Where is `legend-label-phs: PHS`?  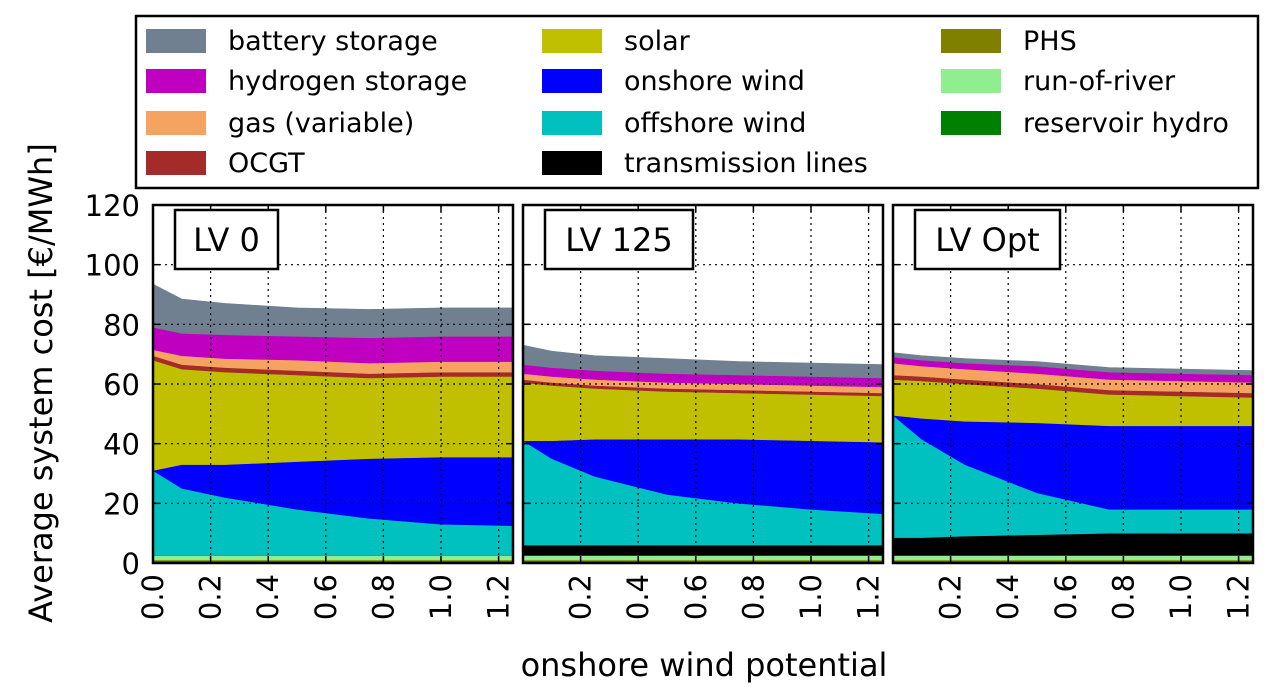 legend-label-phs: PHS is located at coordinates (1050, 41).